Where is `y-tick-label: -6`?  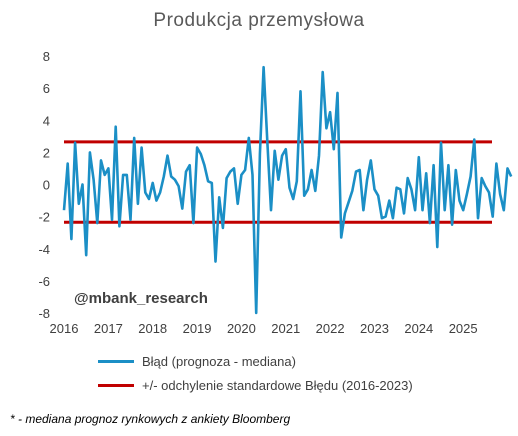 y-tick-label: -6 is located at coordinates (44, 281).